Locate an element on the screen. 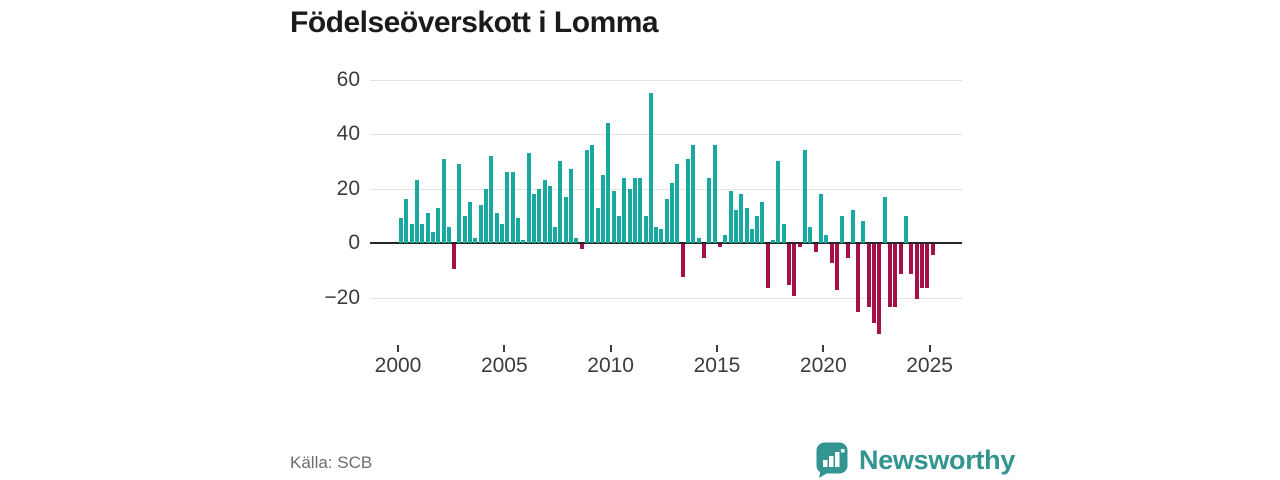  x-axis-label: 2010 is located at coordinates (610, 365).